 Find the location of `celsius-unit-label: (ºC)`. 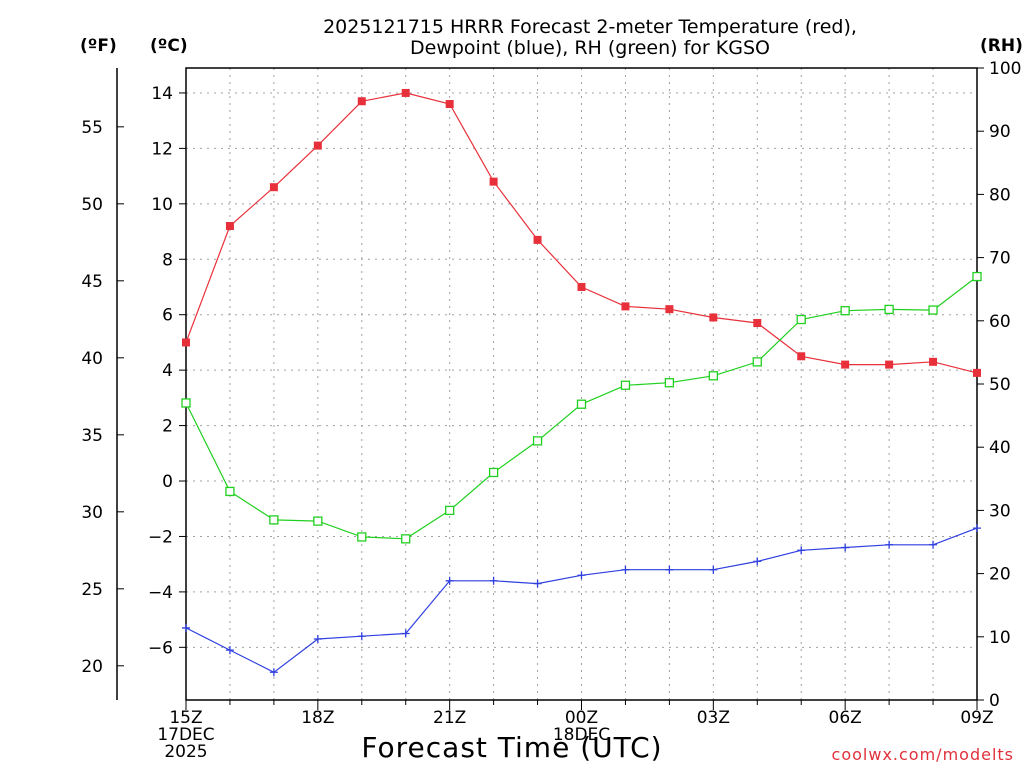

celsius-unit-label: (ºC) is located at coordinates (169, 46).